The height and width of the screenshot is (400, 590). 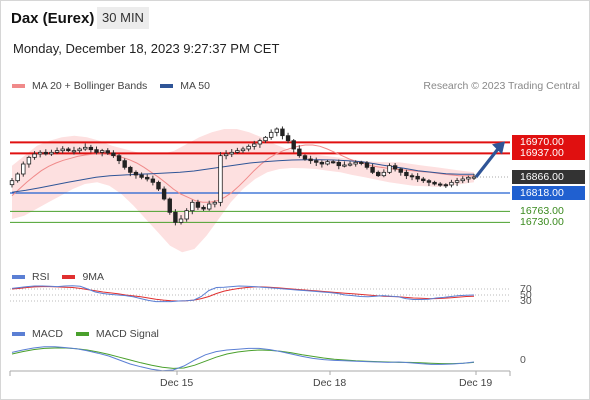 I want to click on x-tick-label-3: Dec 19, so click(x=476, y=383).